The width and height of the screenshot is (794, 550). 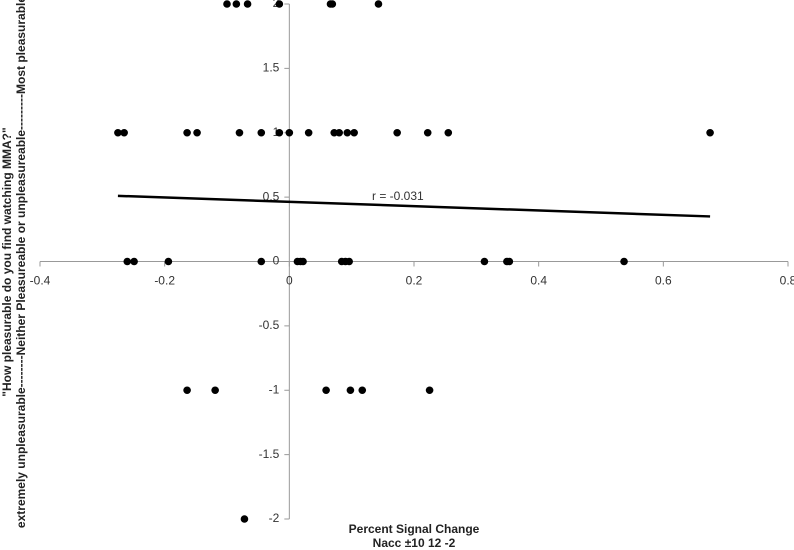 I want to click on y-tick-label: -1.5, so click(x=269, y=454).